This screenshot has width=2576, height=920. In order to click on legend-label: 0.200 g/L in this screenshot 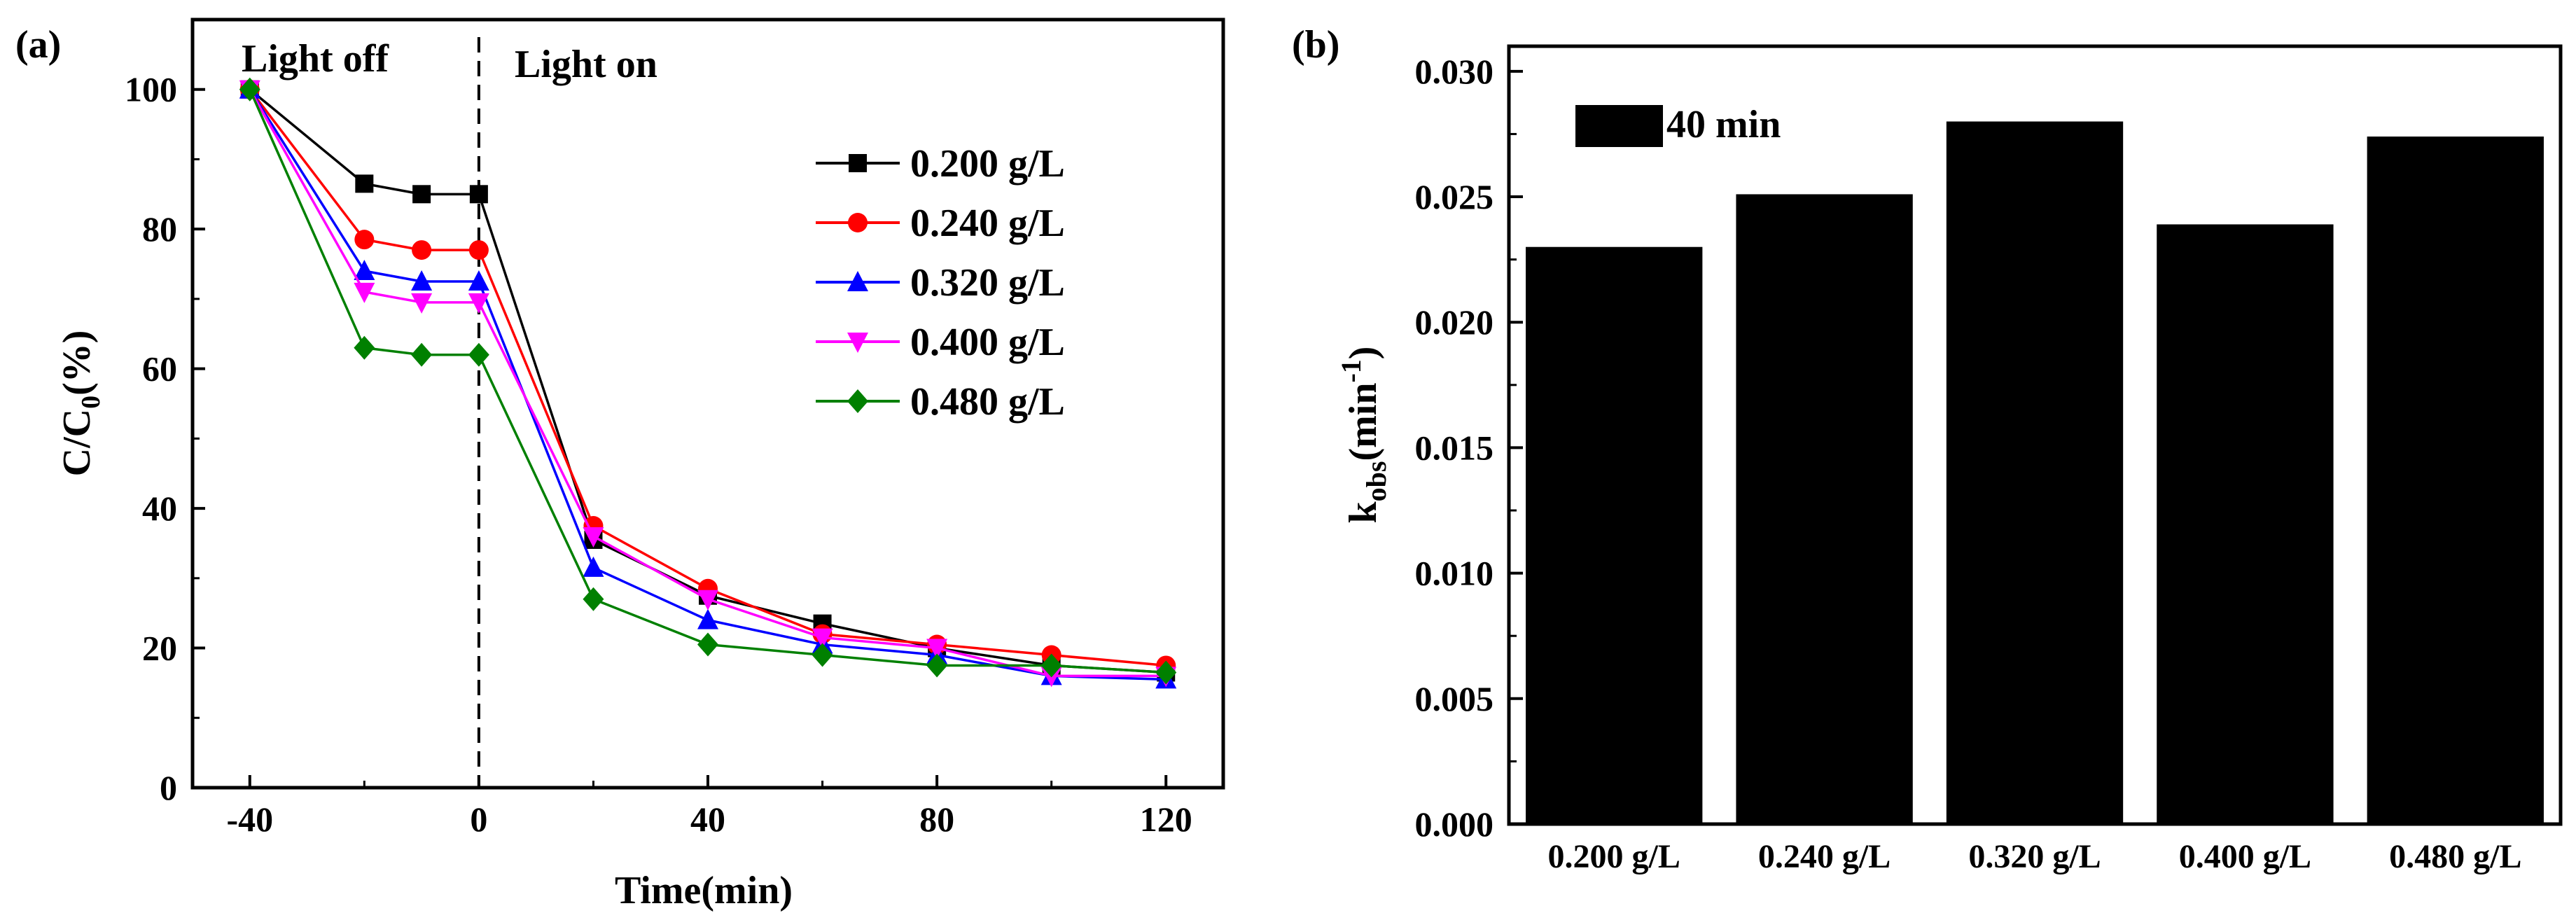, I will do `click(987, 164)`.